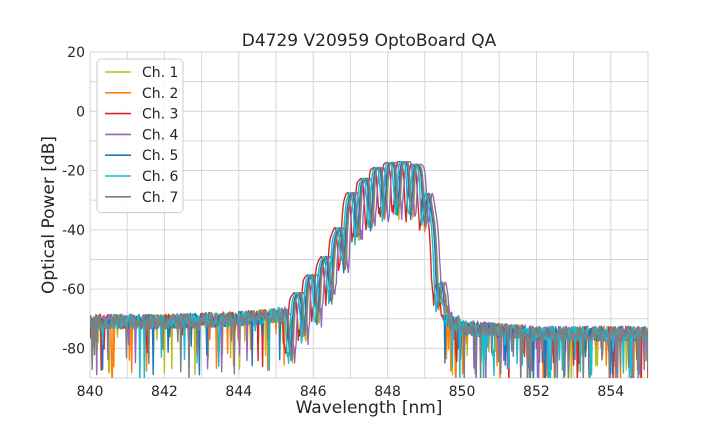 Image resolution: width=720 pixels, height=432 pixels. I want to click on x-tick-label: 852, so click(536, 392).